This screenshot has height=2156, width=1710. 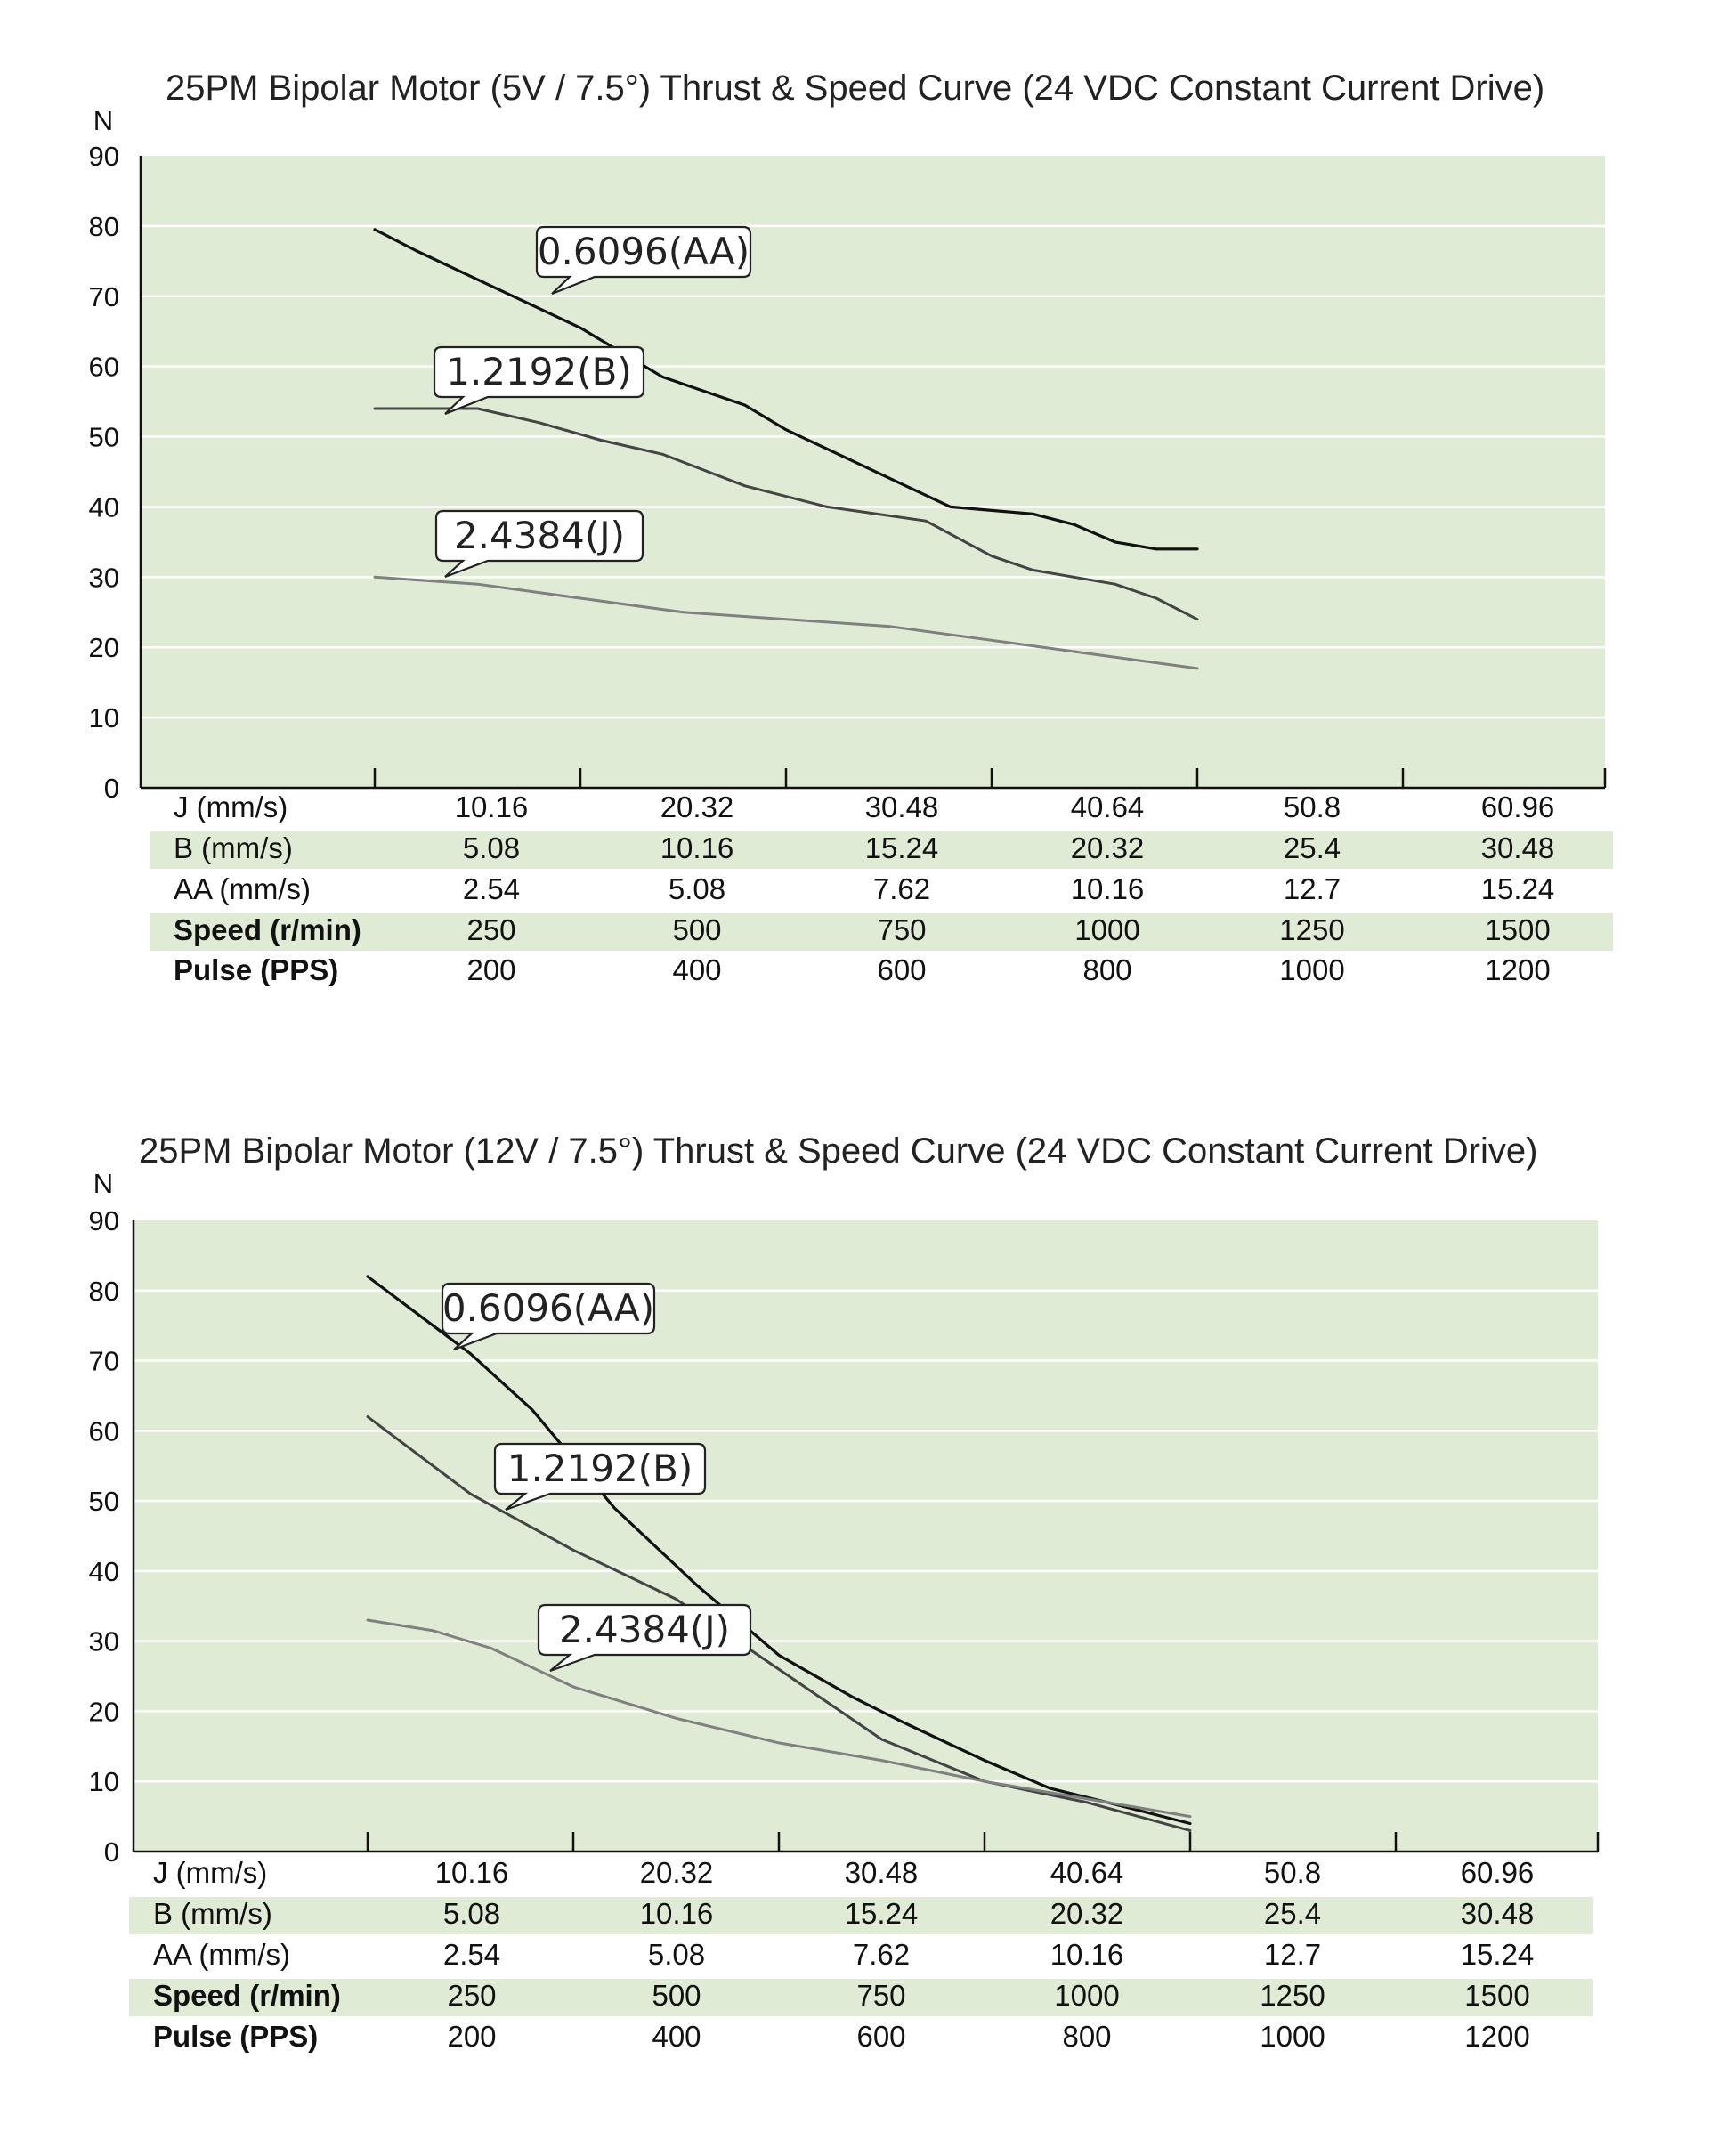 I want to click on table-row-label: AA (mm/s), so click(x=221, y=1954).